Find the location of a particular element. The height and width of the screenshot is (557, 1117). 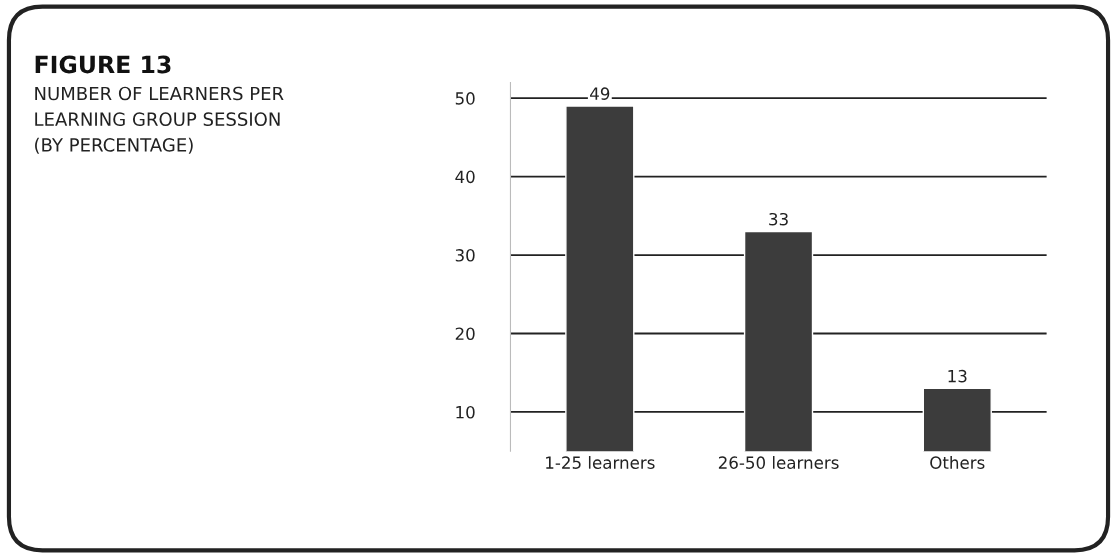

y-tick-label: 40 is located at coordinates (465, 177).